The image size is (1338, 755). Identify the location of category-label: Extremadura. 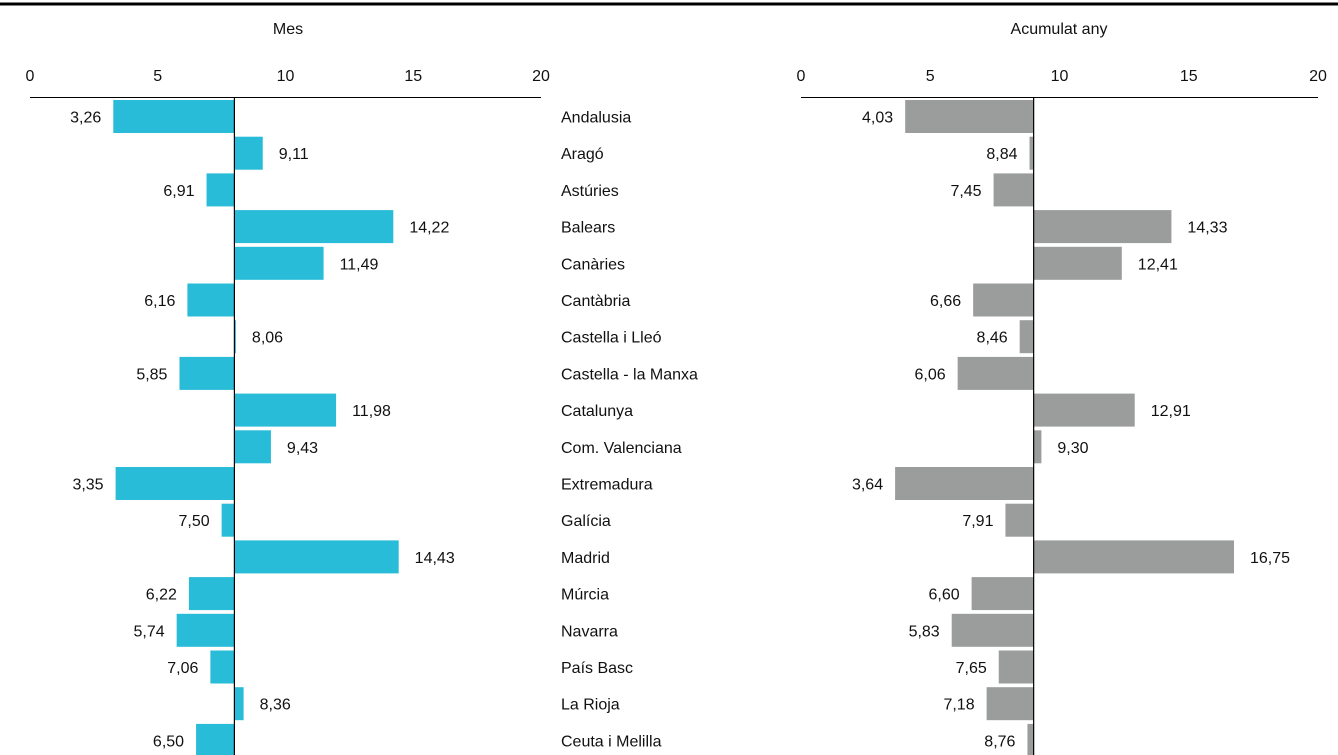
(607, 485).